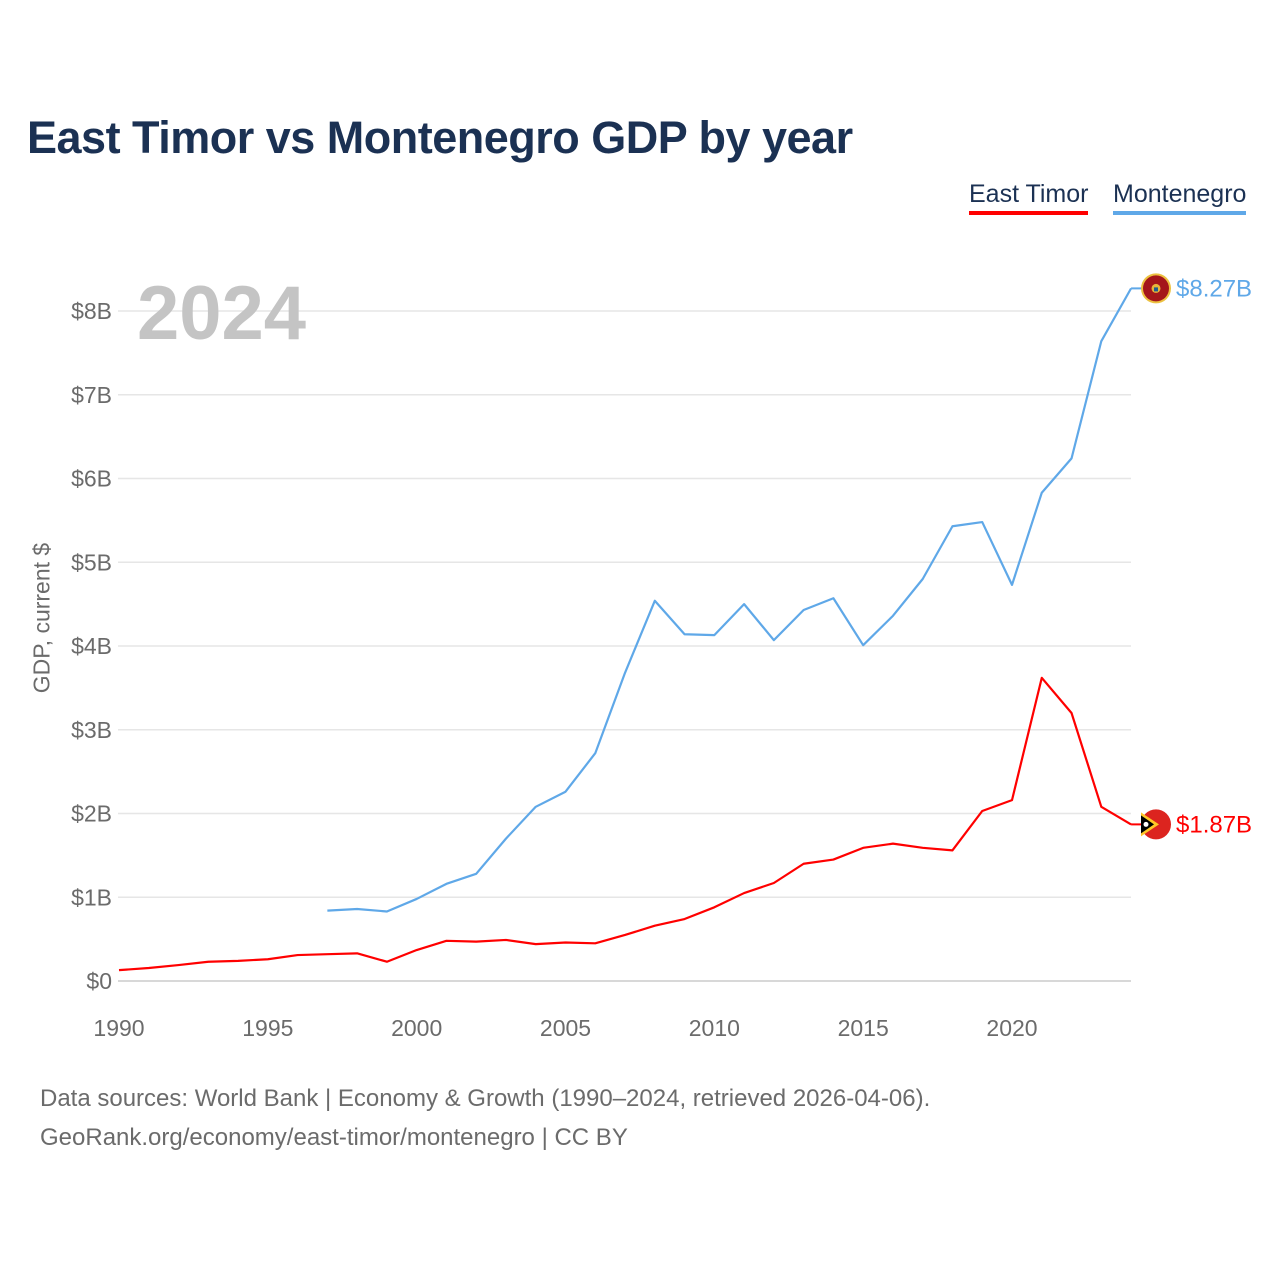  I want to click on y-tick-label: $2B, so click(91, 814).